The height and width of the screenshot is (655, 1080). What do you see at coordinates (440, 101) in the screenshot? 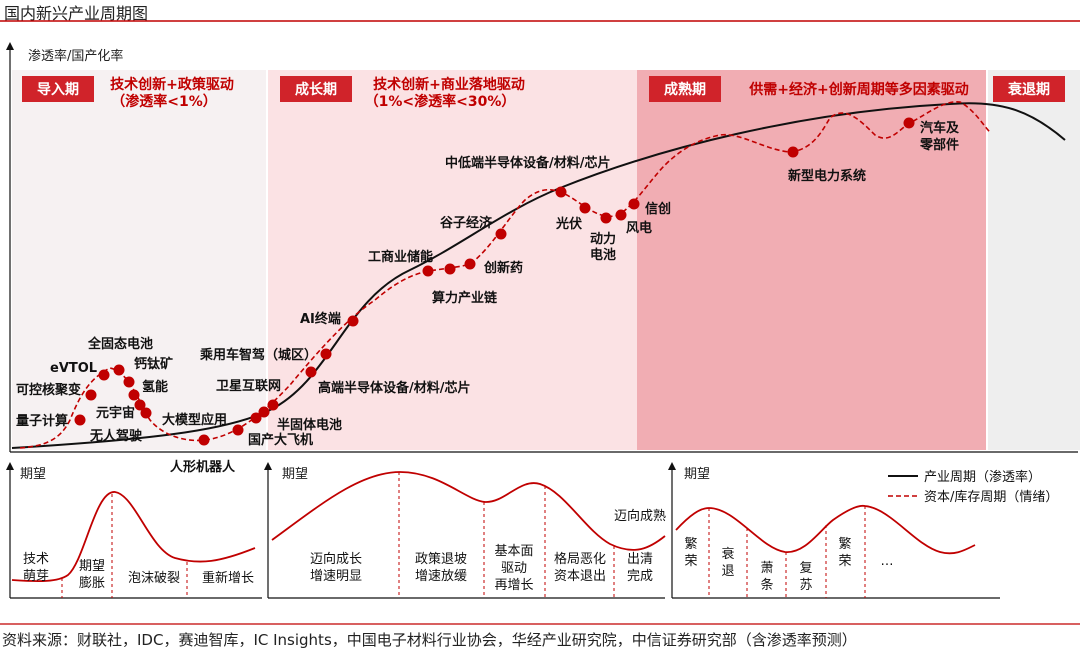
I see `stage-desc: （1%<渗透率<30%）` at bounding box center [440, 101].